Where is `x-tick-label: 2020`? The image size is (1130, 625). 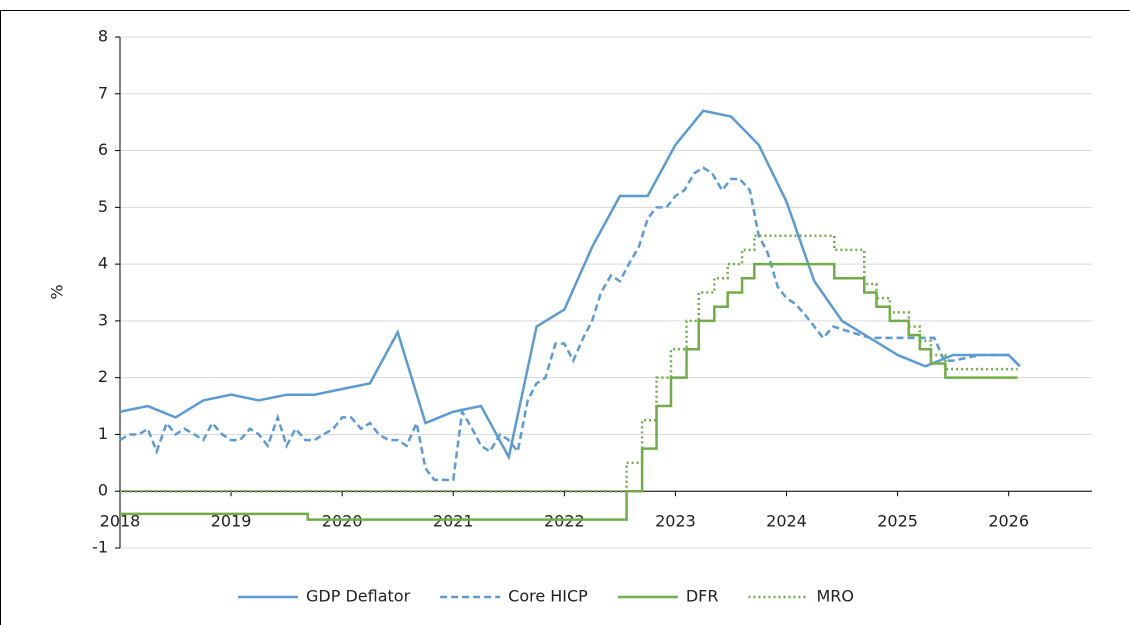 x-tick-label: 2020 is located at coordinates (342, 521).